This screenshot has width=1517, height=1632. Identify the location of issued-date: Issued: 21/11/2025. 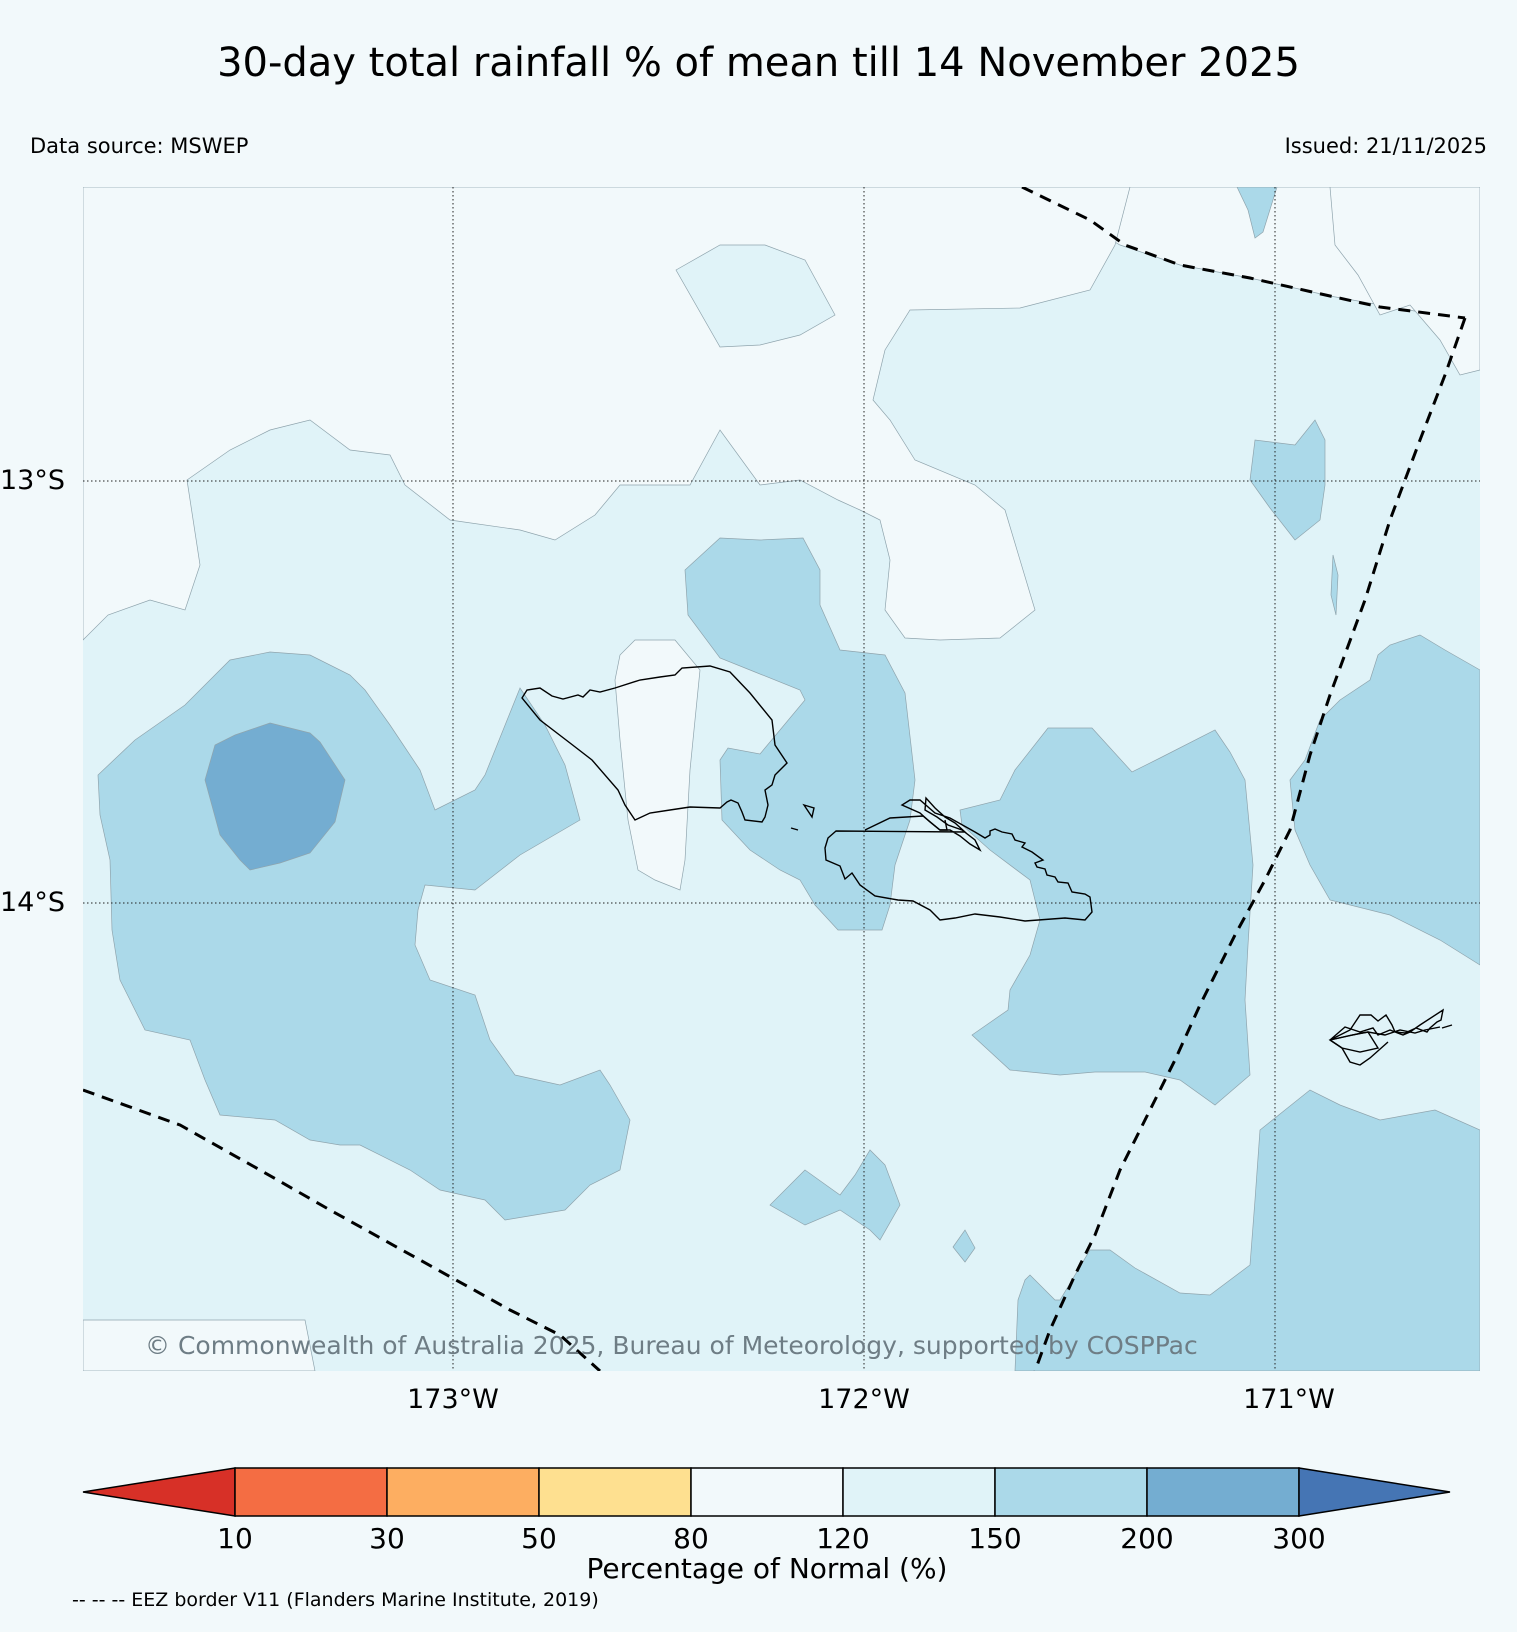
(1385, 146).